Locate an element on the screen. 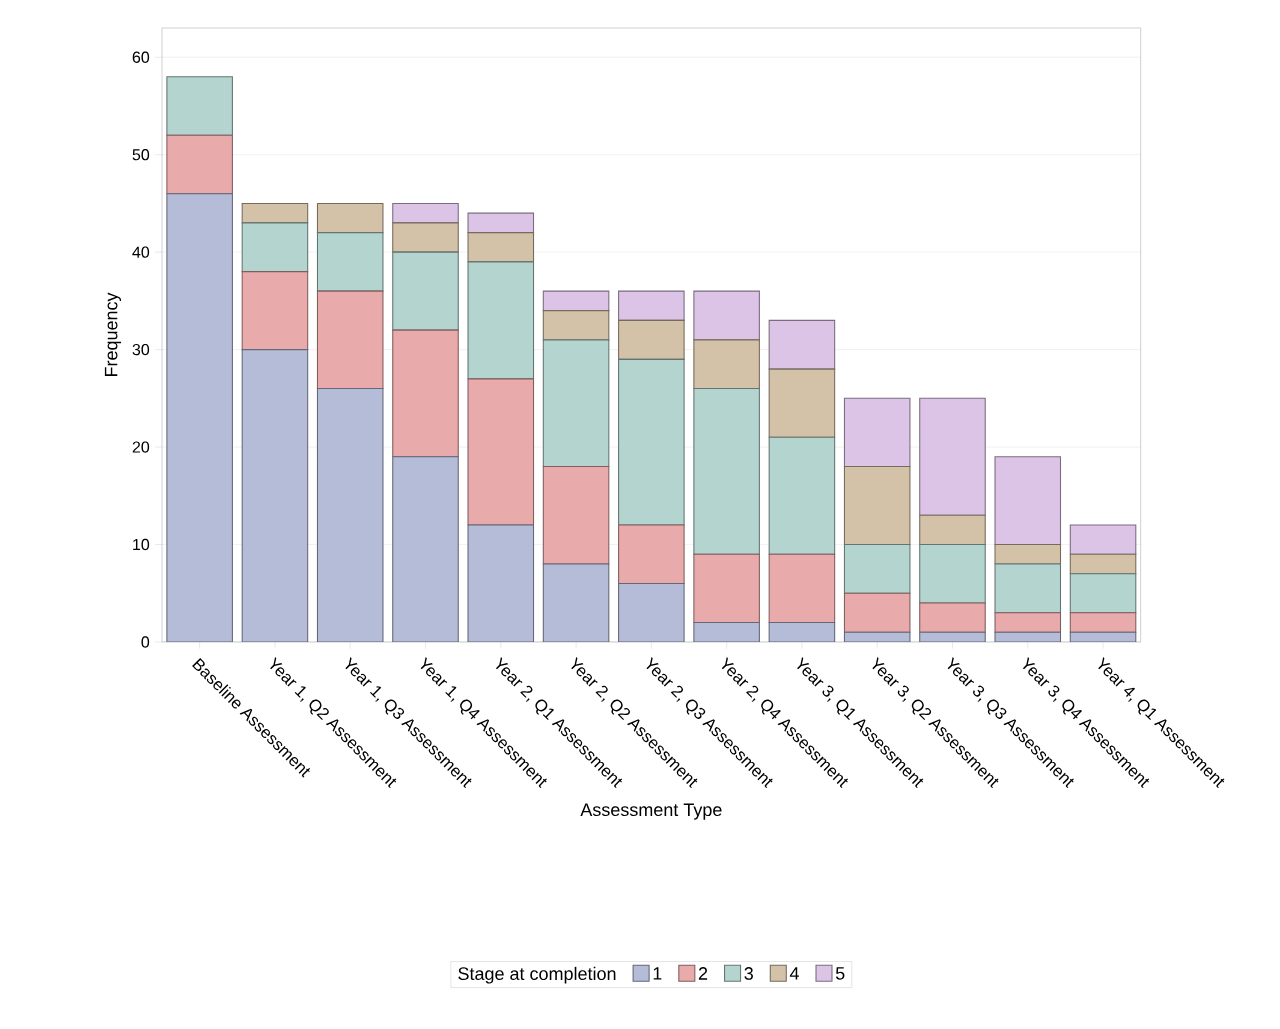  x-axis-title: Assessment Type is located at coordinates (651, 811).